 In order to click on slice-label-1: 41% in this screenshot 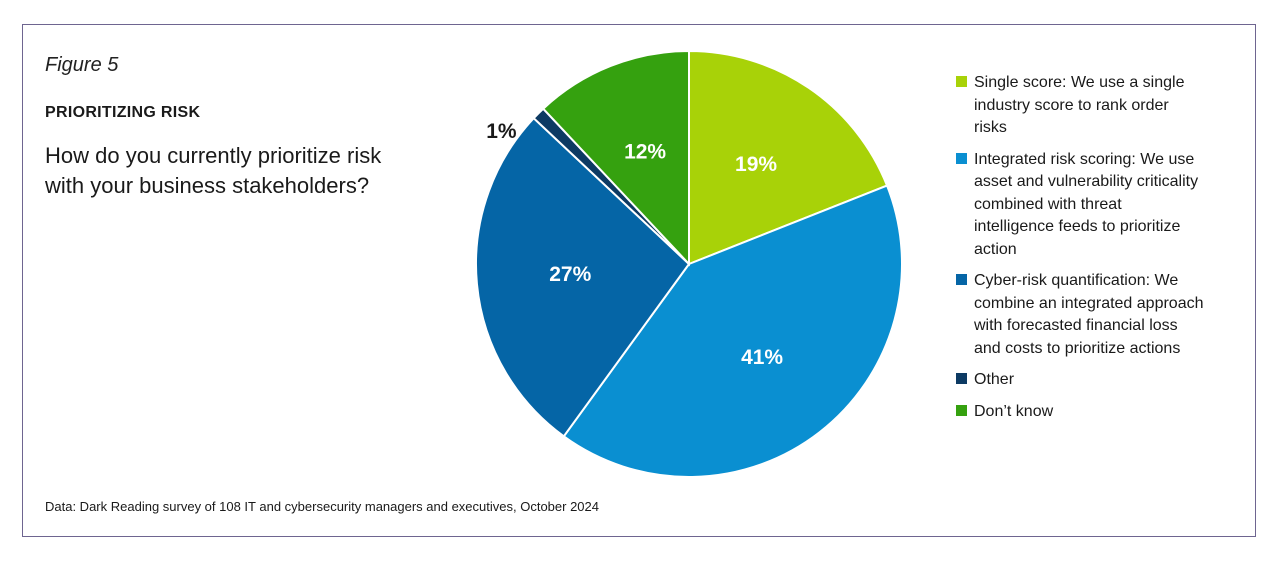, I will do `click(762, 357)`.